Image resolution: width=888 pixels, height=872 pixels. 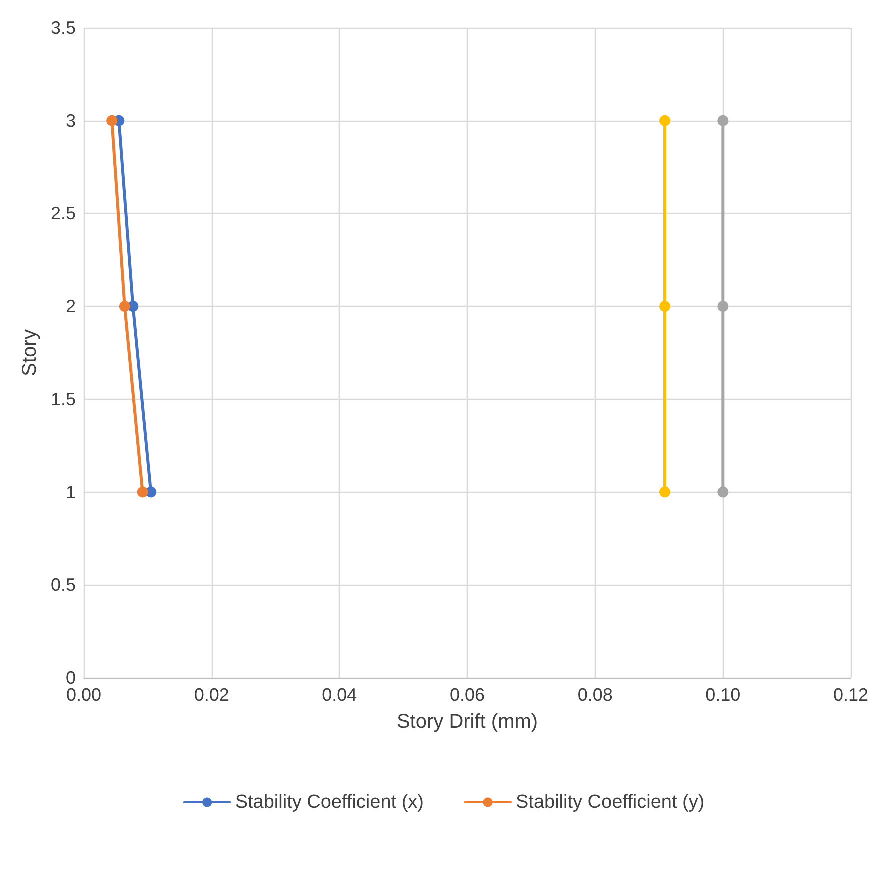 I want to click on y-tick-label: 2, so click(x=71, y=306).